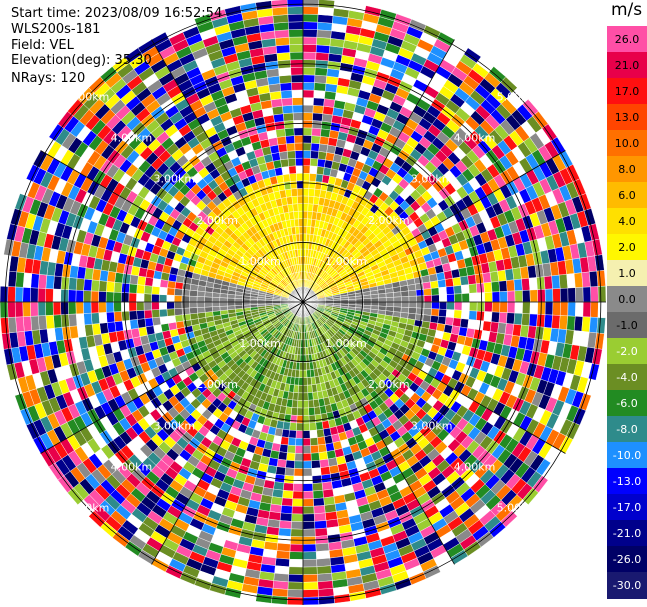  I want to click on colorbar-tick-label: -30.0, so click(627, 585).